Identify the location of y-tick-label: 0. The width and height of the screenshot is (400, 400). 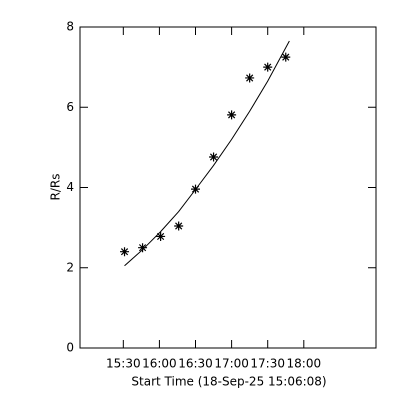
(70, 348).